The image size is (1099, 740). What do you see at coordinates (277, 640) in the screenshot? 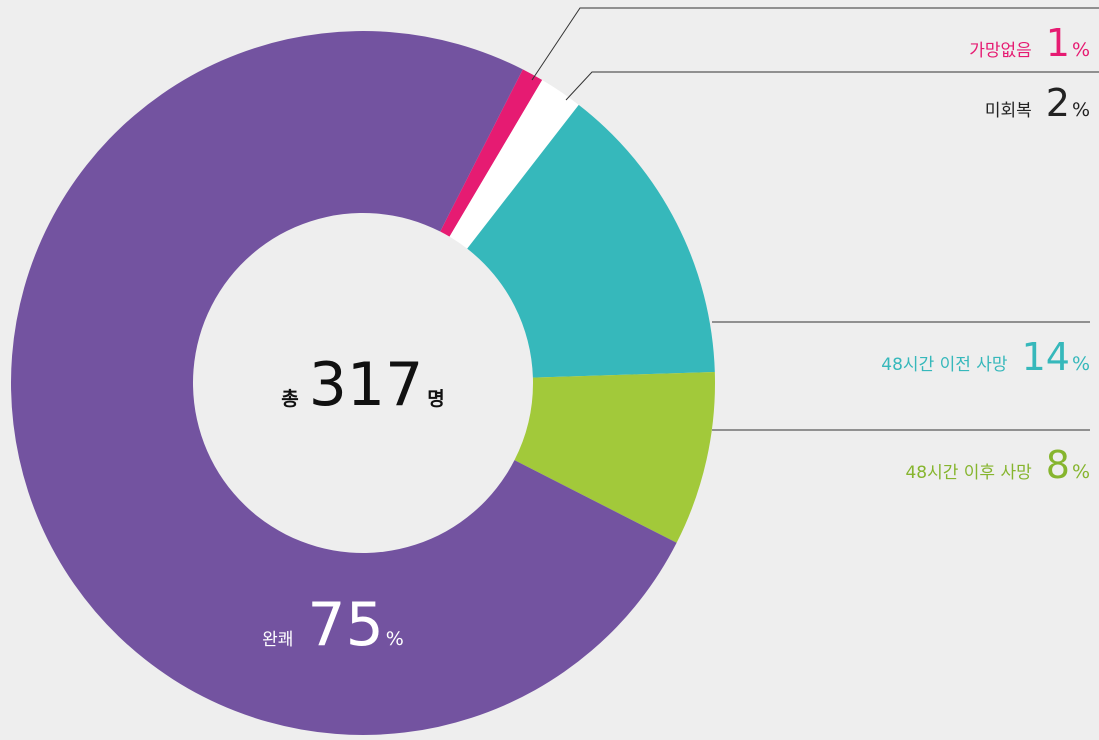
I see `segment-name: 완쾌` at bounding box center [277, 640].